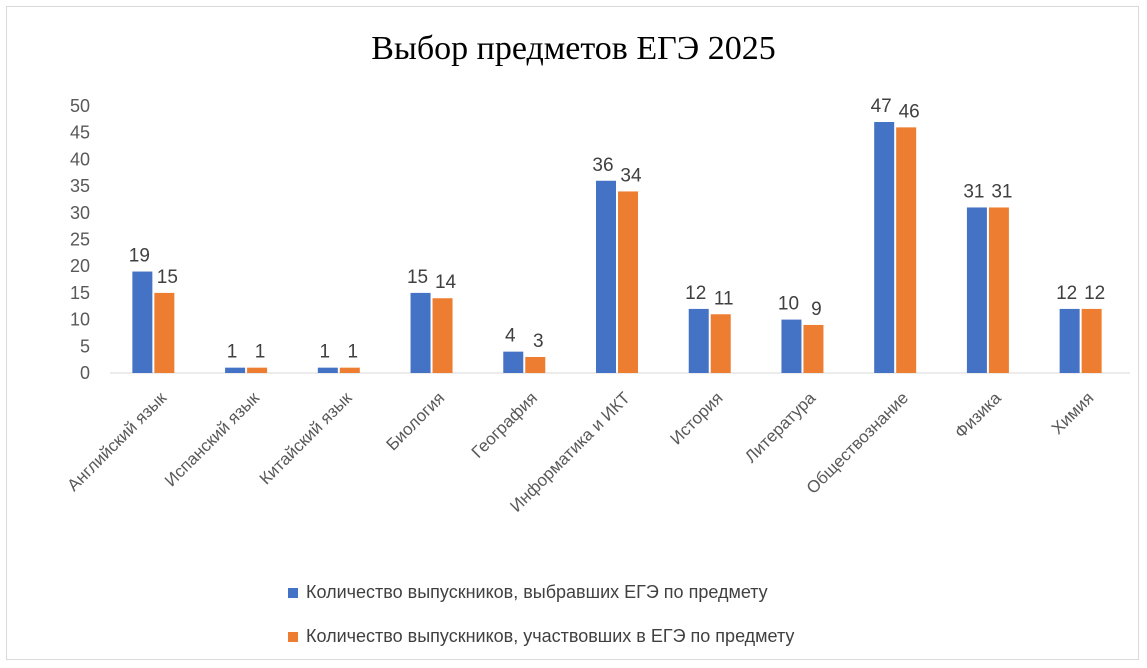  Describe the element at coordinates (788, 304) in the screenshot. I see `data-label-series-1: 10` at that location.